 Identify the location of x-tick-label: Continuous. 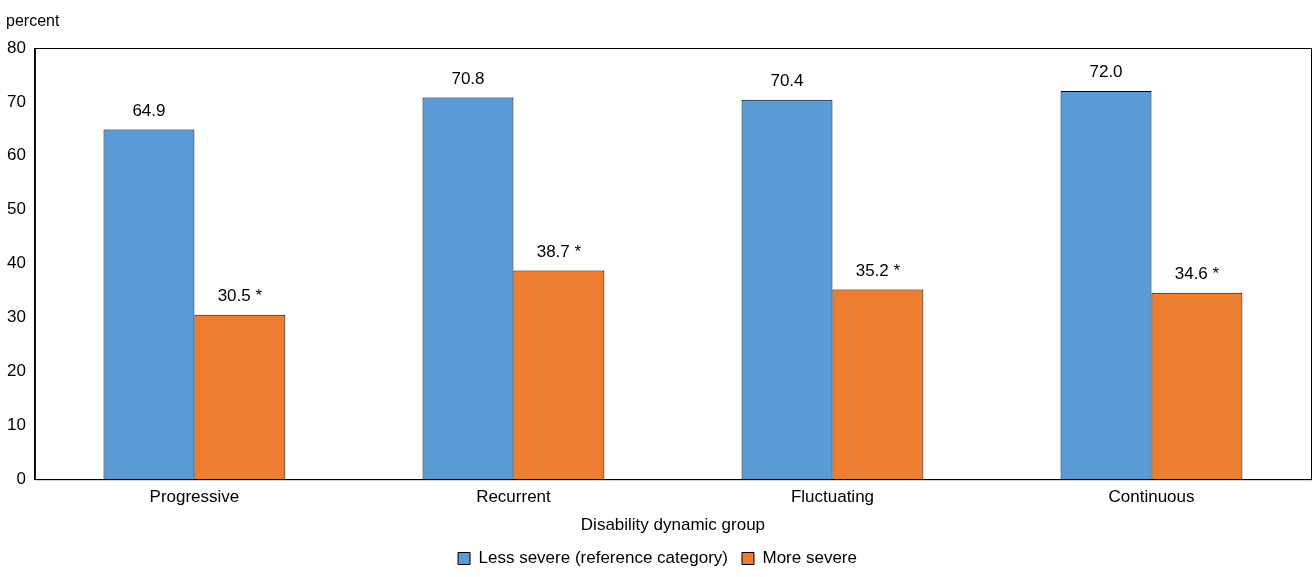
(1151, 497).